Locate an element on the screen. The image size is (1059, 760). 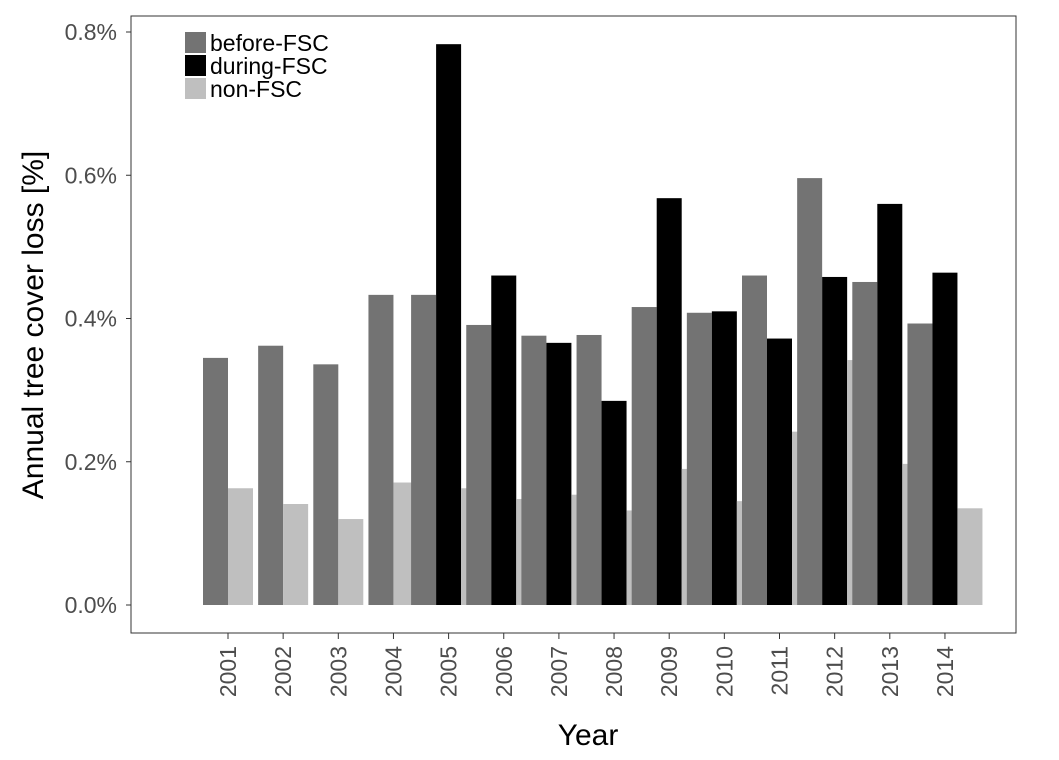
bar-during-FSC-2014 is located at coordinates (945, 438).